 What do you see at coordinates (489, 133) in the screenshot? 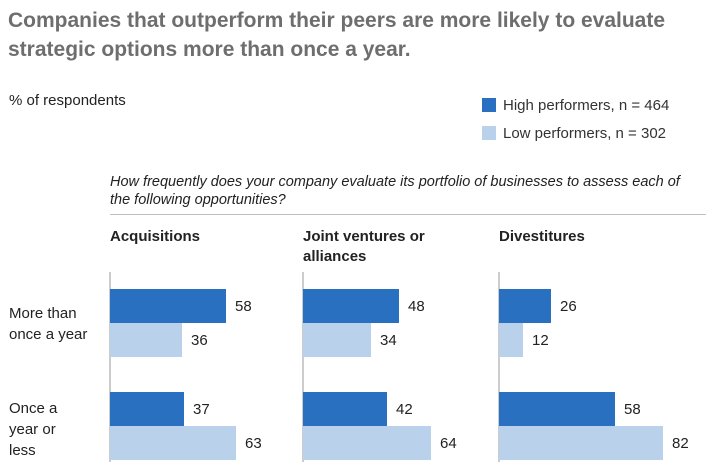
I see `legend-swatch-low` at bounding box center [489, 133].